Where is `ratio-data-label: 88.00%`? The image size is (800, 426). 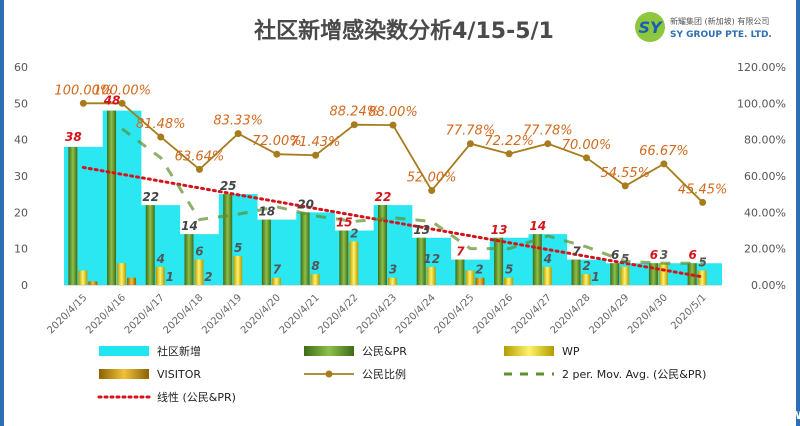
ratio-data-label: 88.00% is located at coordinates (393, 112).